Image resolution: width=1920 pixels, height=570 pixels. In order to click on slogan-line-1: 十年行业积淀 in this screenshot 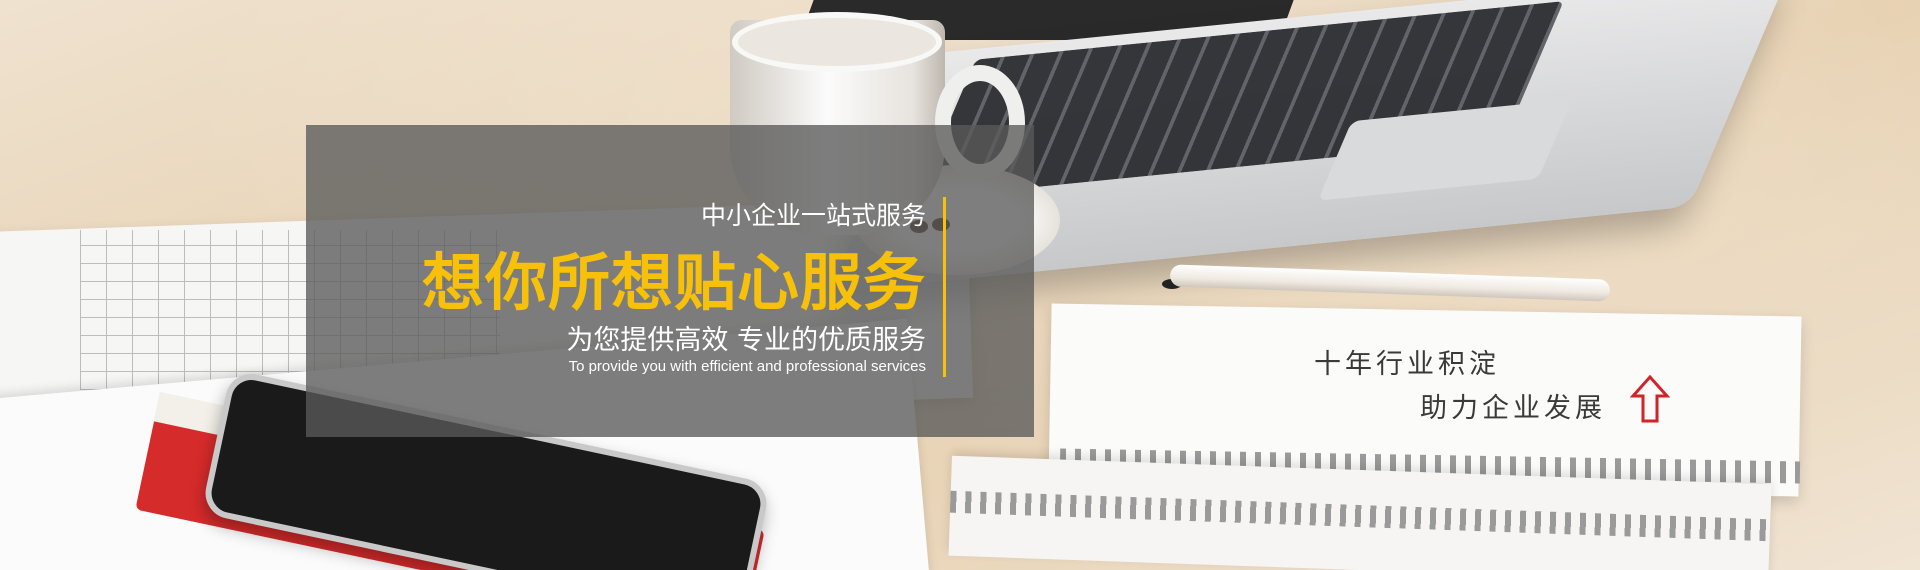, I will do `click(1407, 364)`.